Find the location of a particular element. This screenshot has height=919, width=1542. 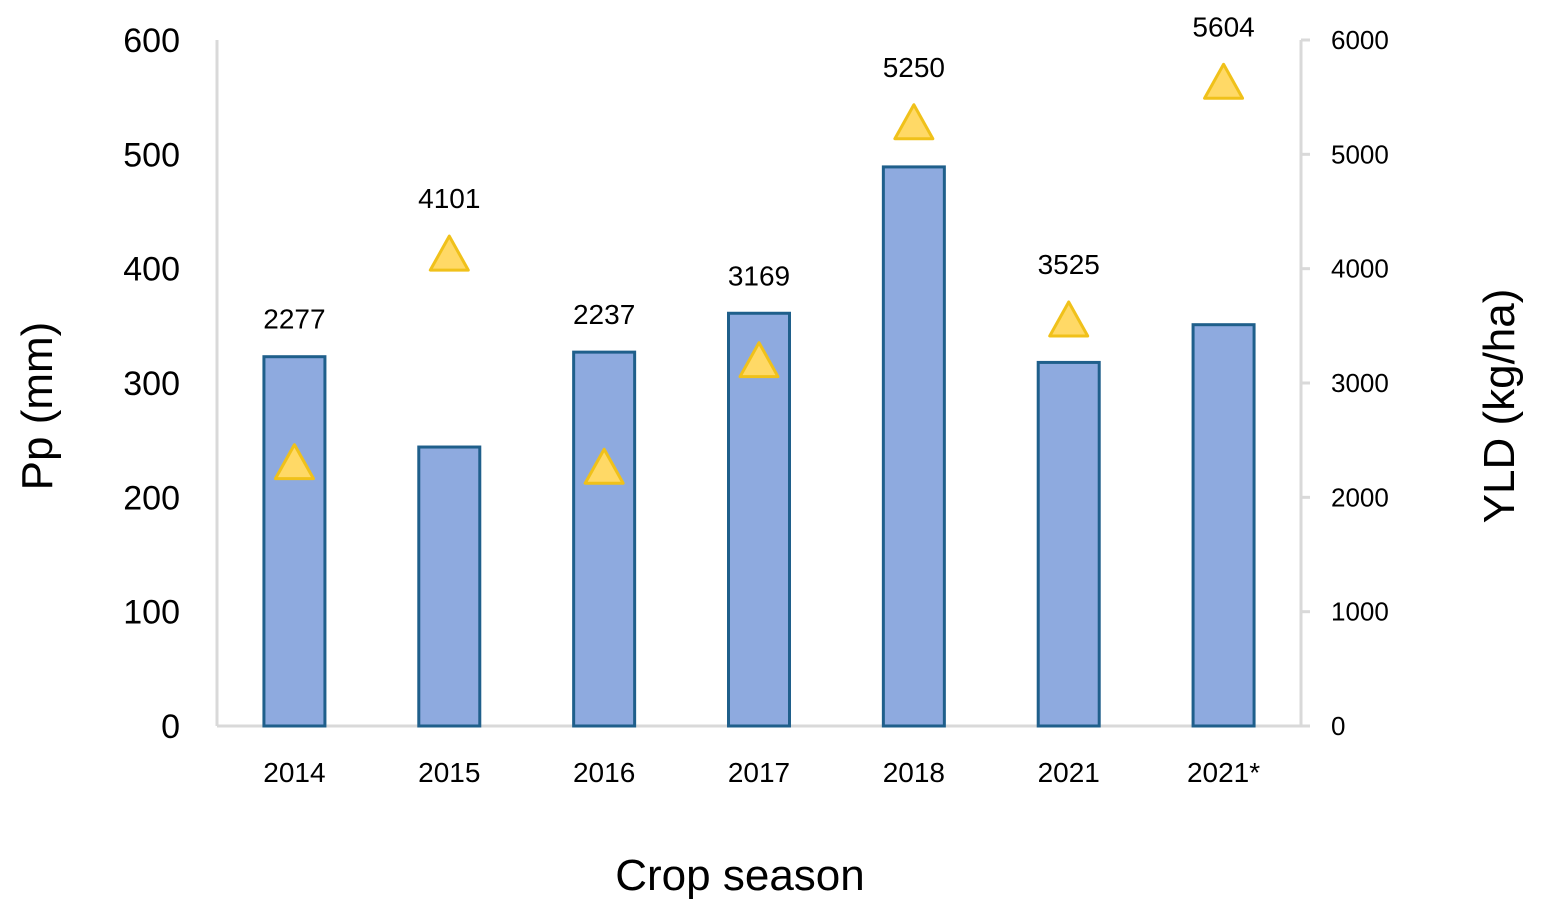

y2-axis-title: YLD (kg/ha) is located at coordinates (1499, 406).